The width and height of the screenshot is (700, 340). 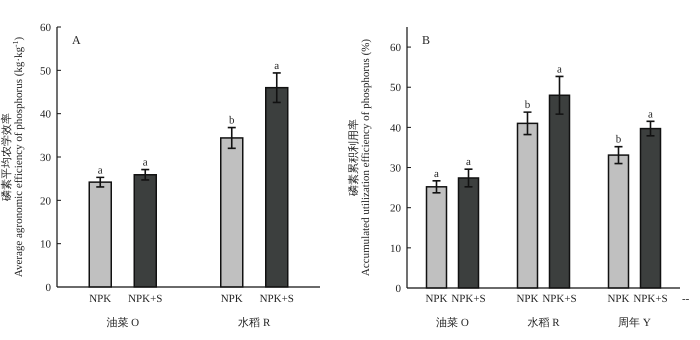 I want to click on y-axis-title: 磷素累积利用率 Accumulated utilization efficiency of phosphorus (%), so click(x=359, y=157).